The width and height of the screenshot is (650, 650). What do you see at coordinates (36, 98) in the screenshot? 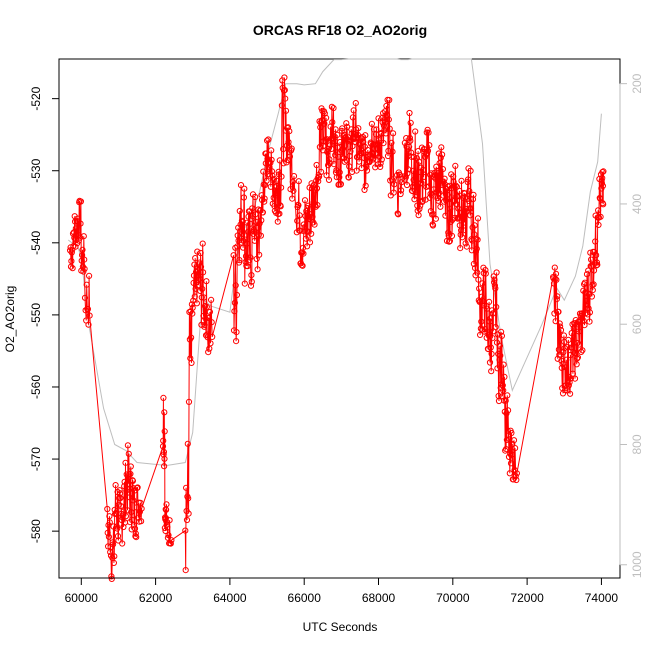
I see `y-tick-label: -520` at bounding box center [36, 98].